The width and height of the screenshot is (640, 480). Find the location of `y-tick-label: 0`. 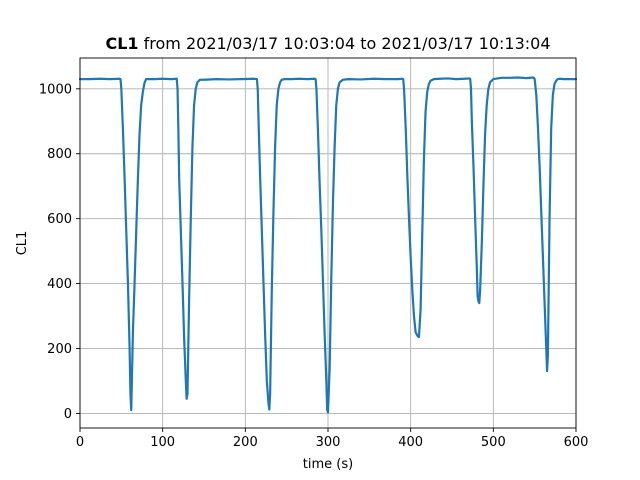

y-tick-label: 0 is located at coordinates (68, 414).